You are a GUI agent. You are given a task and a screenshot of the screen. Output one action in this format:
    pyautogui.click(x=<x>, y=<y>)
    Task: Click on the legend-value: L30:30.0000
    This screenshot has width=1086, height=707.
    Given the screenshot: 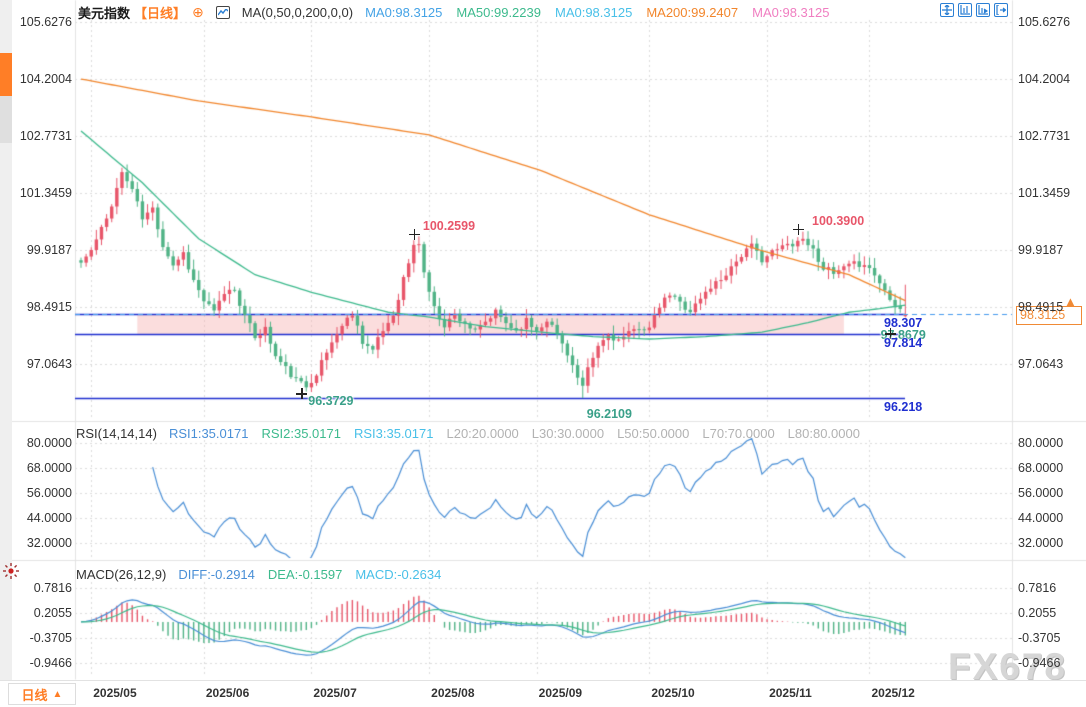 What is the action you would take?
    pyautogui.click(x=568, y=433)
    